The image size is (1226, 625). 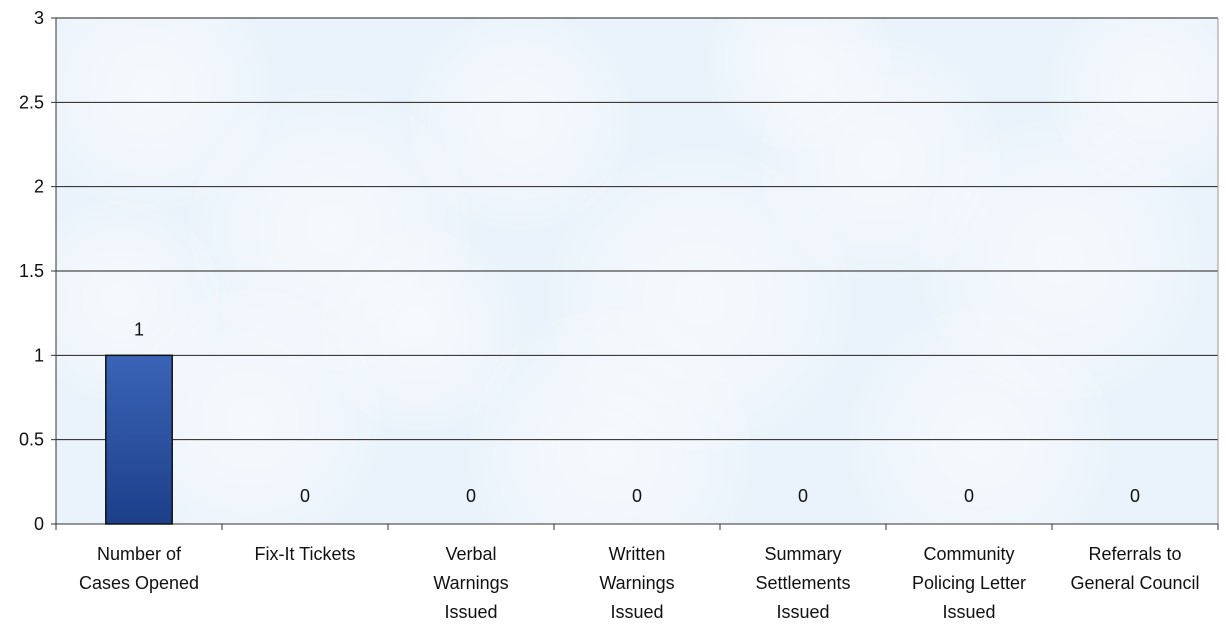 I want to click on y-tick-label: 0.5, so click(x=31, y=440).